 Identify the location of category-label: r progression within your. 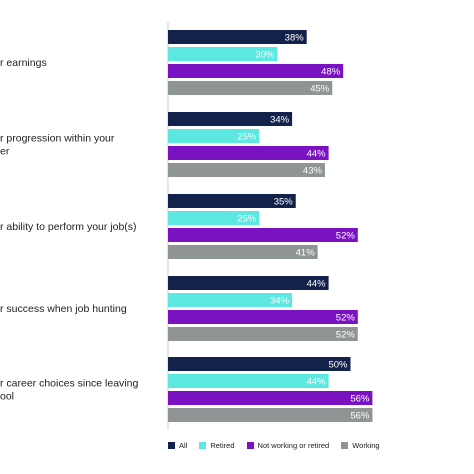
(57, 139).